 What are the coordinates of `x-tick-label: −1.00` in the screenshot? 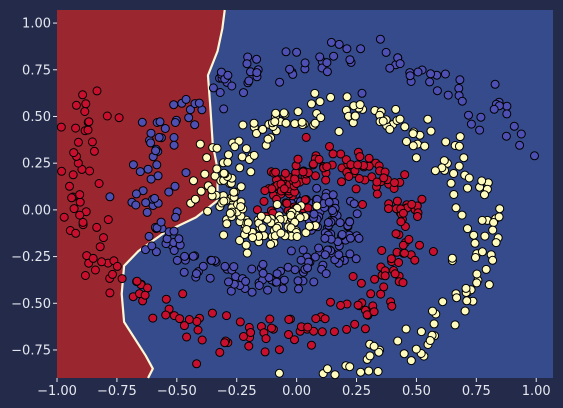 It's located at (57, 391).